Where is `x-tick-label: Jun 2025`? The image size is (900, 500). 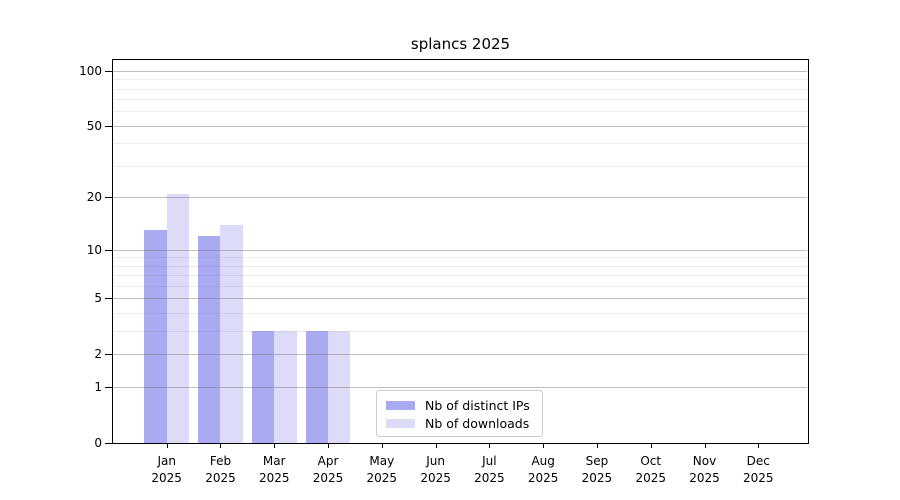
x-tick-label: Jun 2025 is located at coordinates (436, 470).